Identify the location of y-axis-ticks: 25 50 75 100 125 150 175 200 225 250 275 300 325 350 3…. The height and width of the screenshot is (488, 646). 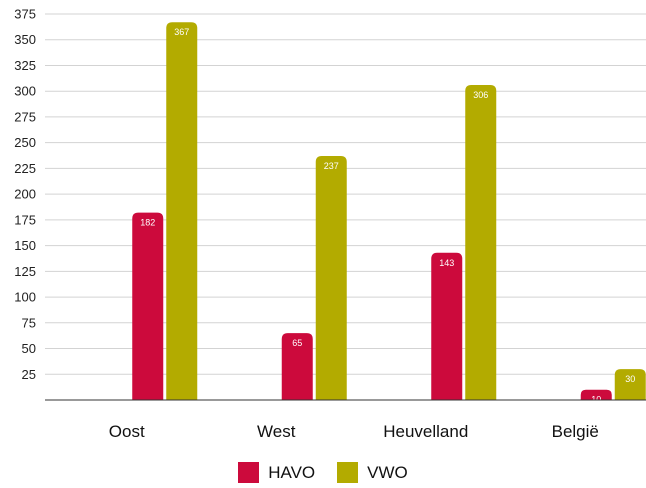
(25, 194).